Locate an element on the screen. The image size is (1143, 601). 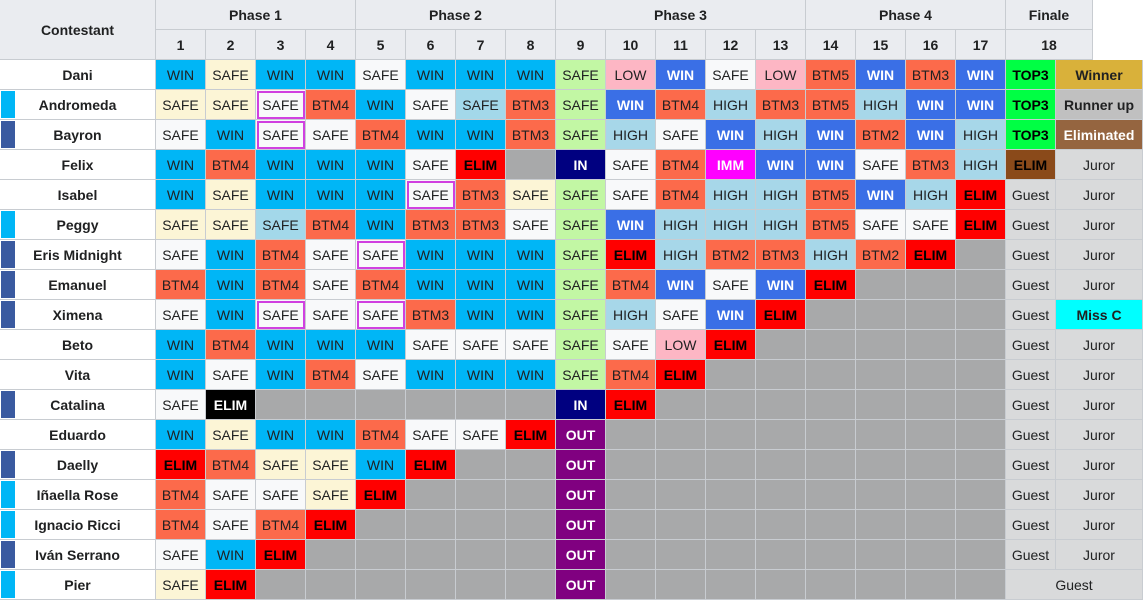
episode-header: 15 is located at coordinates (881, 45).